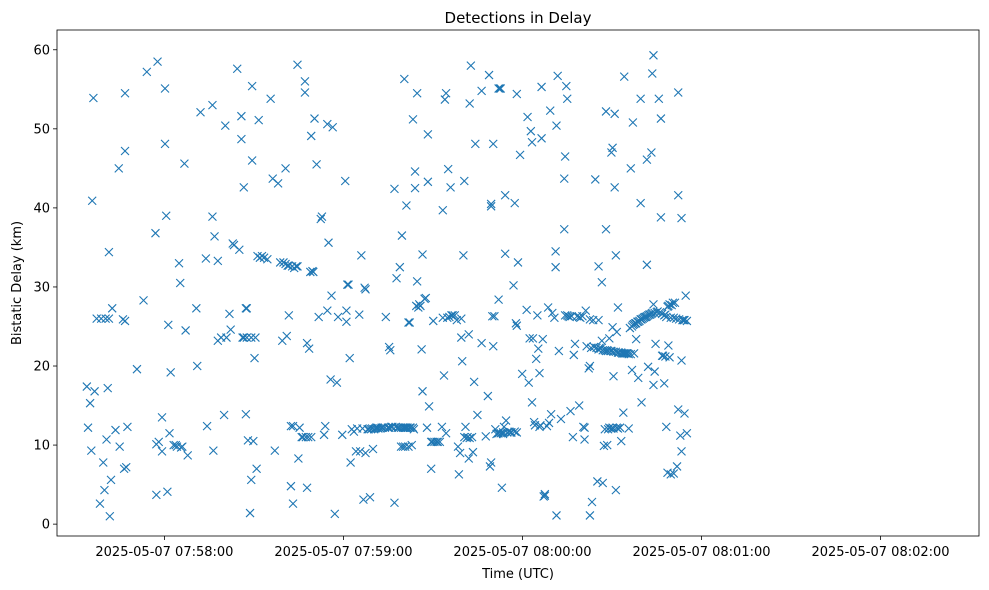  What do you see at coordinates (880, 552) in the screenshot?
I see `x-tick-label: 2025-05-07 08:02:00` at bounding box center [880, 552].